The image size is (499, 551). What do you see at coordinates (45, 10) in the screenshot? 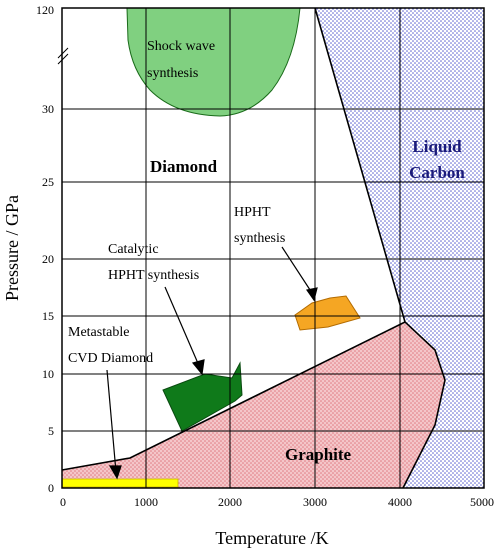
I see `y-tick-label: 120` at bounding box center [45, 10].